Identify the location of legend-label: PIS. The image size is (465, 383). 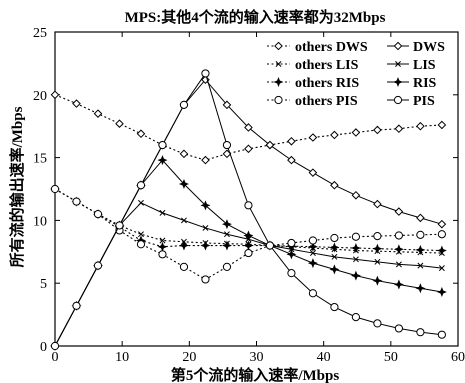
(424, 101).